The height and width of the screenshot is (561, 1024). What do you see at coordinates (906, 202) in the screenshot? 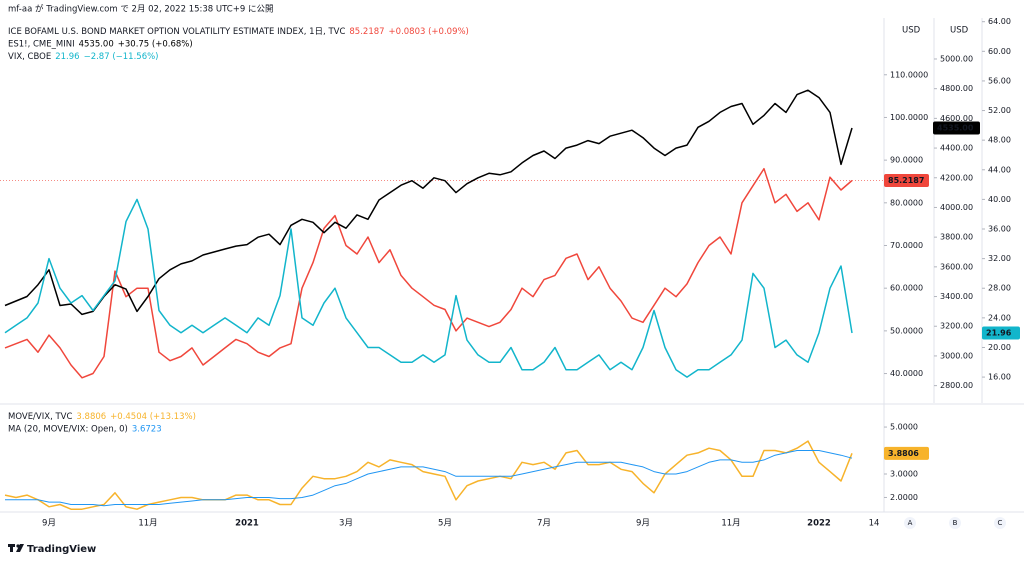
I see `y-tick-label: 80.0000` at bounding box center [906, 202].